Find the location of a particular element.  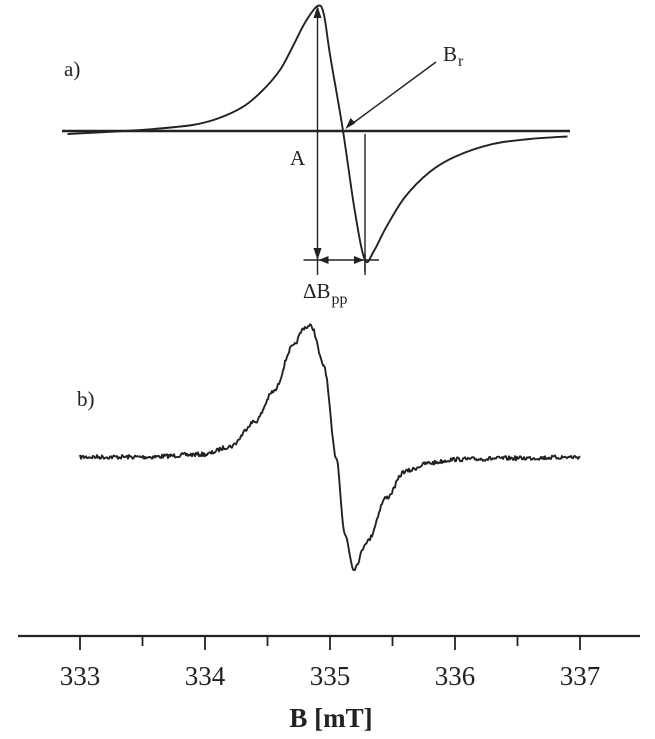

x-tick-label: 337 is located at coordinates (580, 676).